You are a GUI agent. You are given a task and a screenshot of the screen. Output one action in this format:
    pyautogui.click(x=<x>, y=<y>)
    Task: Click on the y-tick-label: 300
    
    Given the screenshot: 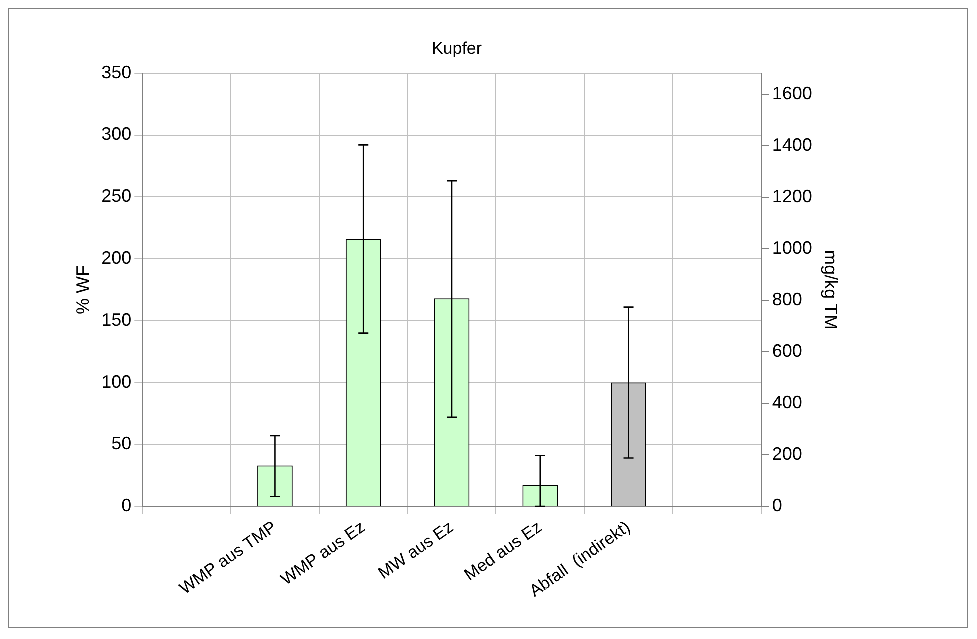 What is the action you would take?
    pyautogui.click(x=117, y=134)
    